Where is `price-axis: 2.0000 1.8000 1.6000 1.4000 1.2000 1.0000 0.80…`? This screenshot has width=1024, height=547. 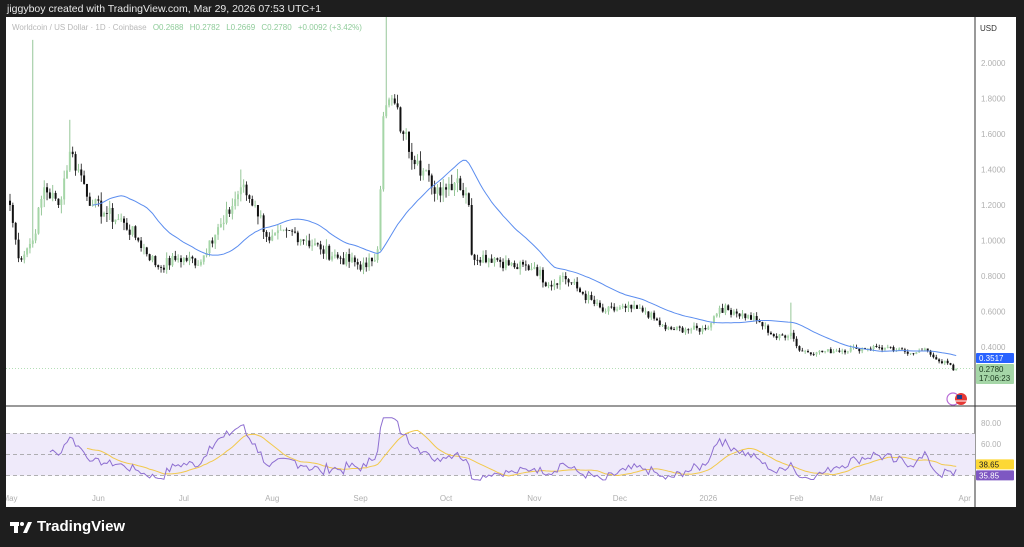
price-axis: 2.0000 1.8000 1.6000 1.4000 1.2000 1.0000 0.80… is located at coordinates (993, 205).